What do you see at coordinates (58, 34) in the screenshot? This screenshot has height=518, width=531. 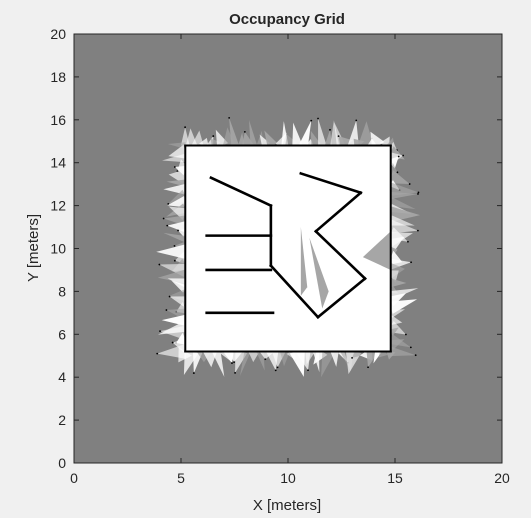 I see `y-tick-label: 20` at bounding box center [58, 34].